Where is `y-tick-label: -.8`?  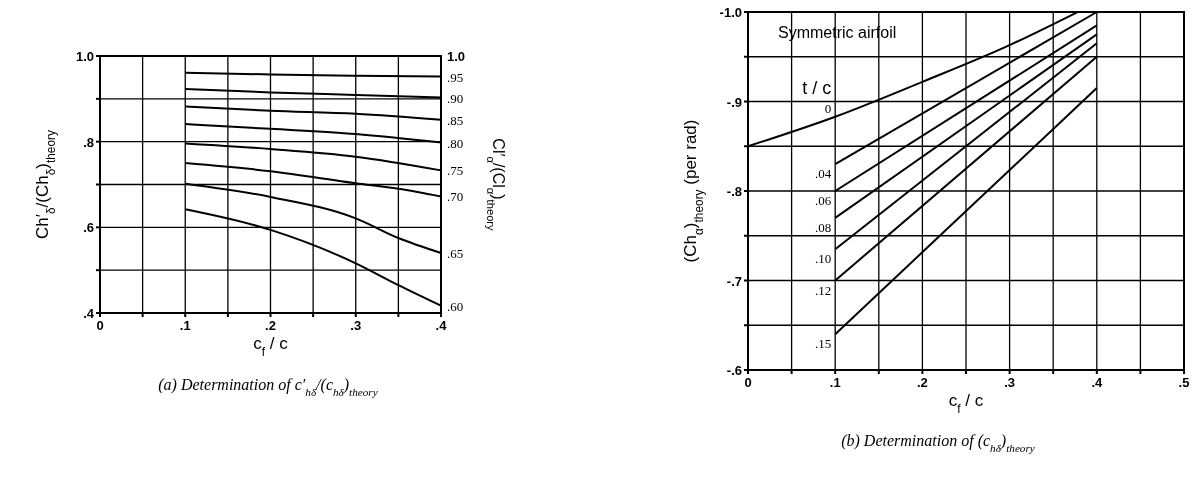 y-tick-label: -.8 is located at coordinates (734, 191).